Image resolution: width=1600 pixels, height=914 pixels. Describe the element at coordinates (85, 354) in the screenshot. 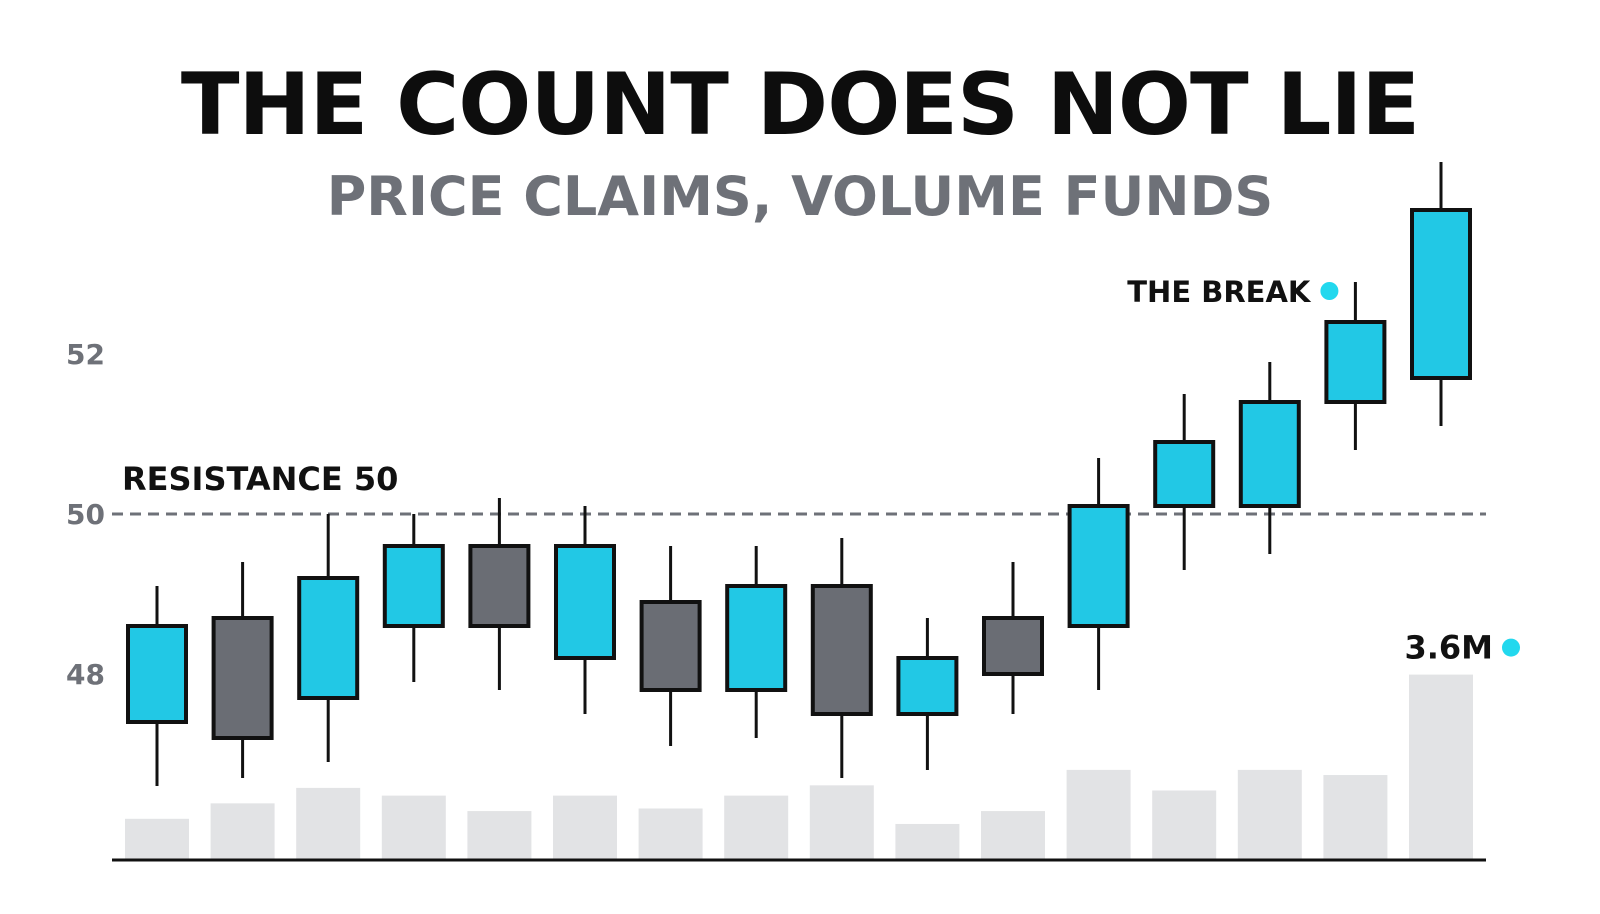

I see `y-tick-label: 52` at that location.